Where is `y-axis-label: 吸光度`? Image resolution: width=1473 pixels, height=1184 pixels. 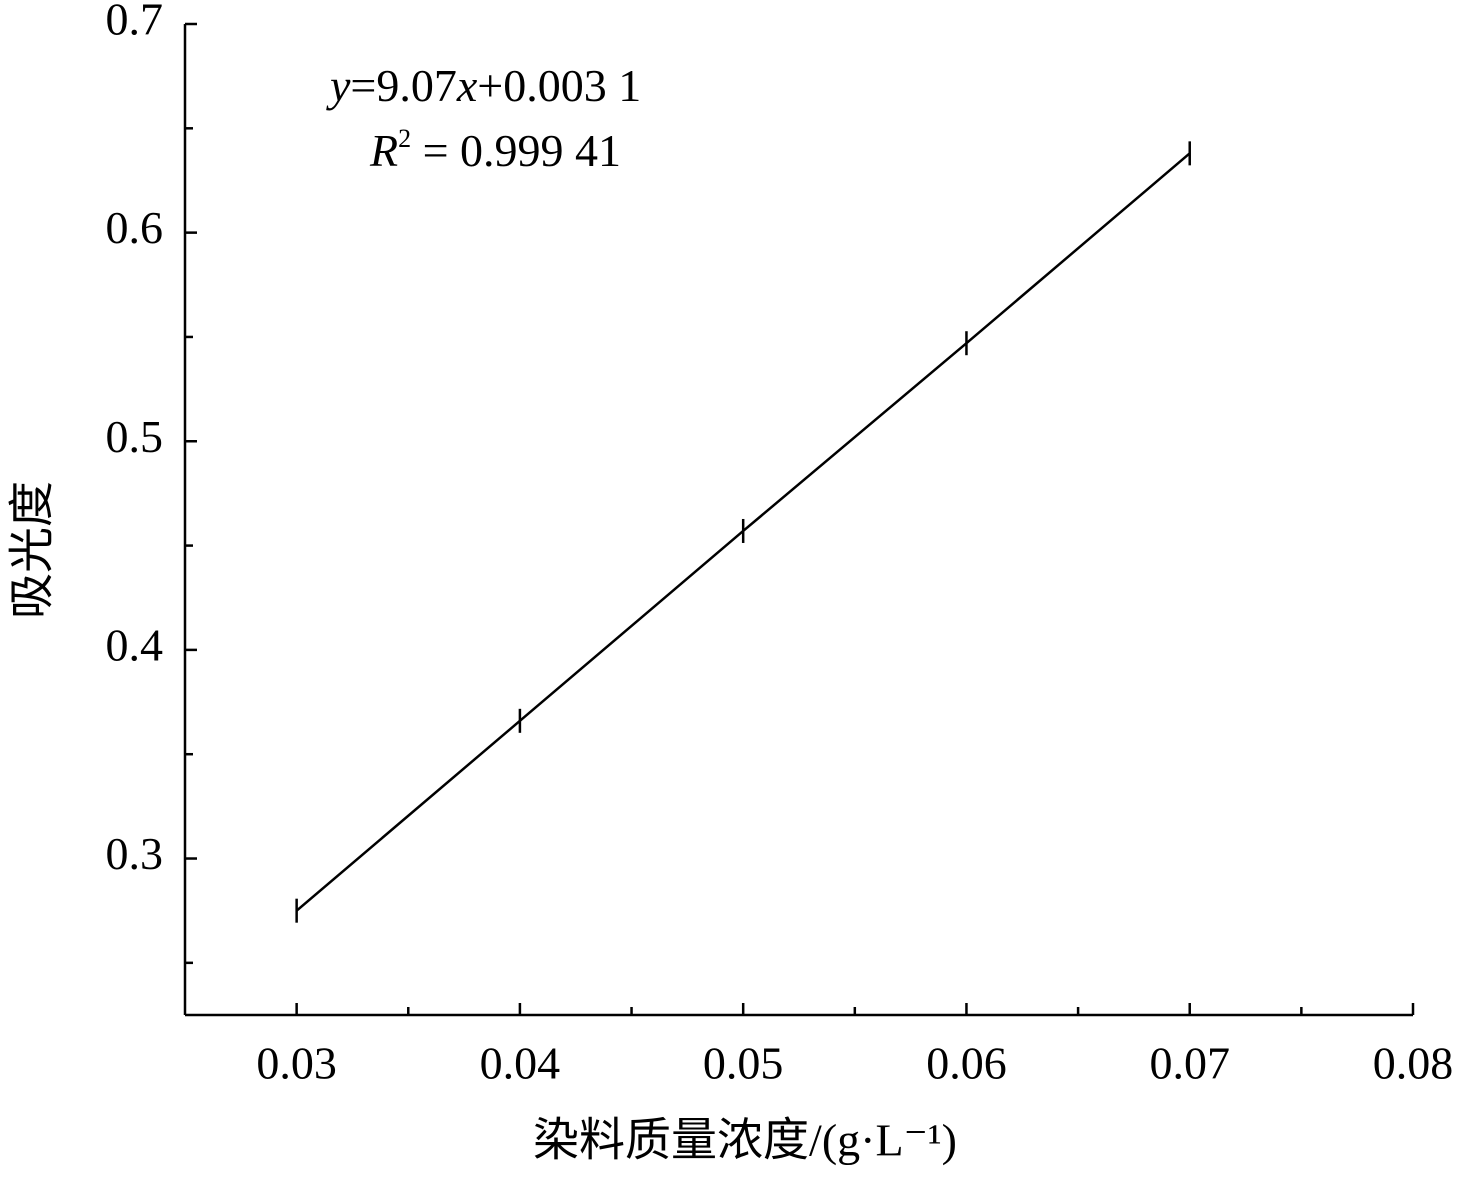
y-axis-label: 吸光度 is located at coordinates (32, 550).